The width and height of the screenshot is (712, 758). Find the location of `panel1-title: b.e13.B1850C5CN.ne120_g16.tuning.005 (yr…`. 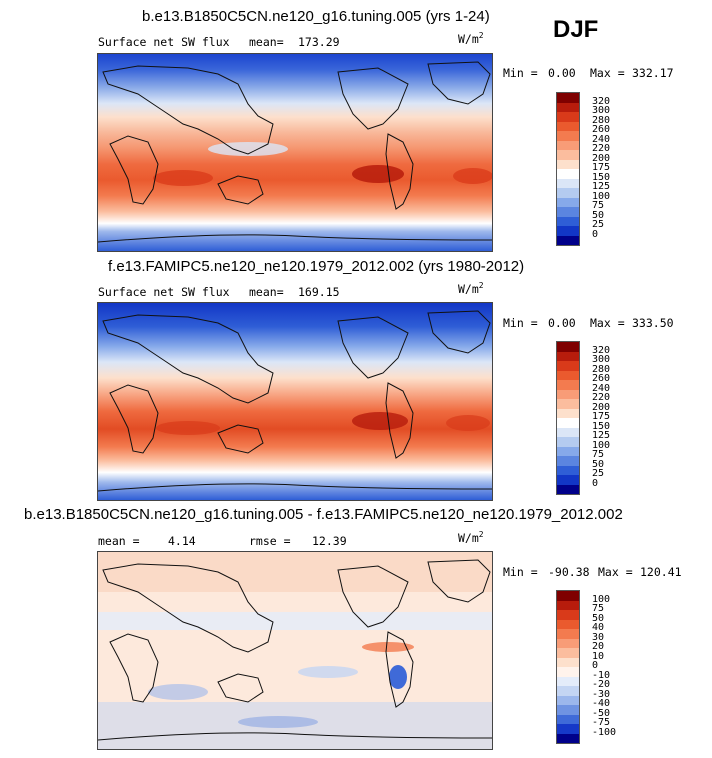

panel1-title: b.e13.B1850C5CN.ne120_g16.tuning.005 (yr… is located at coordinates (316, 16).